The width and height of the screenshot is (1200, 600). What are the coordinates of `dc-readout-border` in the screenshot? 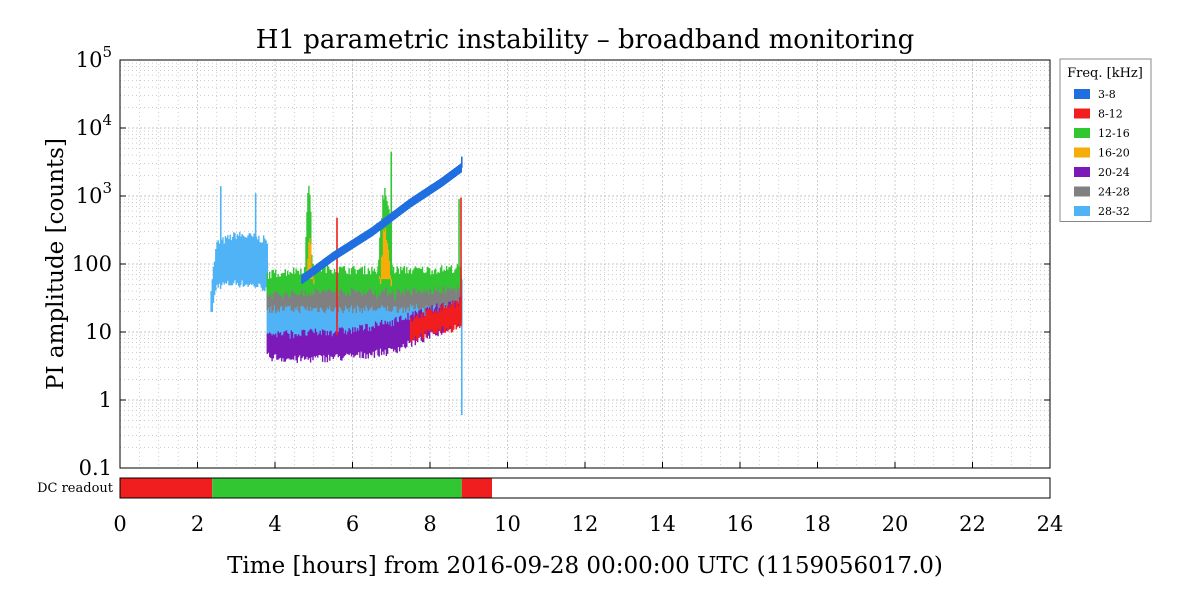 It's located at (585, 488).